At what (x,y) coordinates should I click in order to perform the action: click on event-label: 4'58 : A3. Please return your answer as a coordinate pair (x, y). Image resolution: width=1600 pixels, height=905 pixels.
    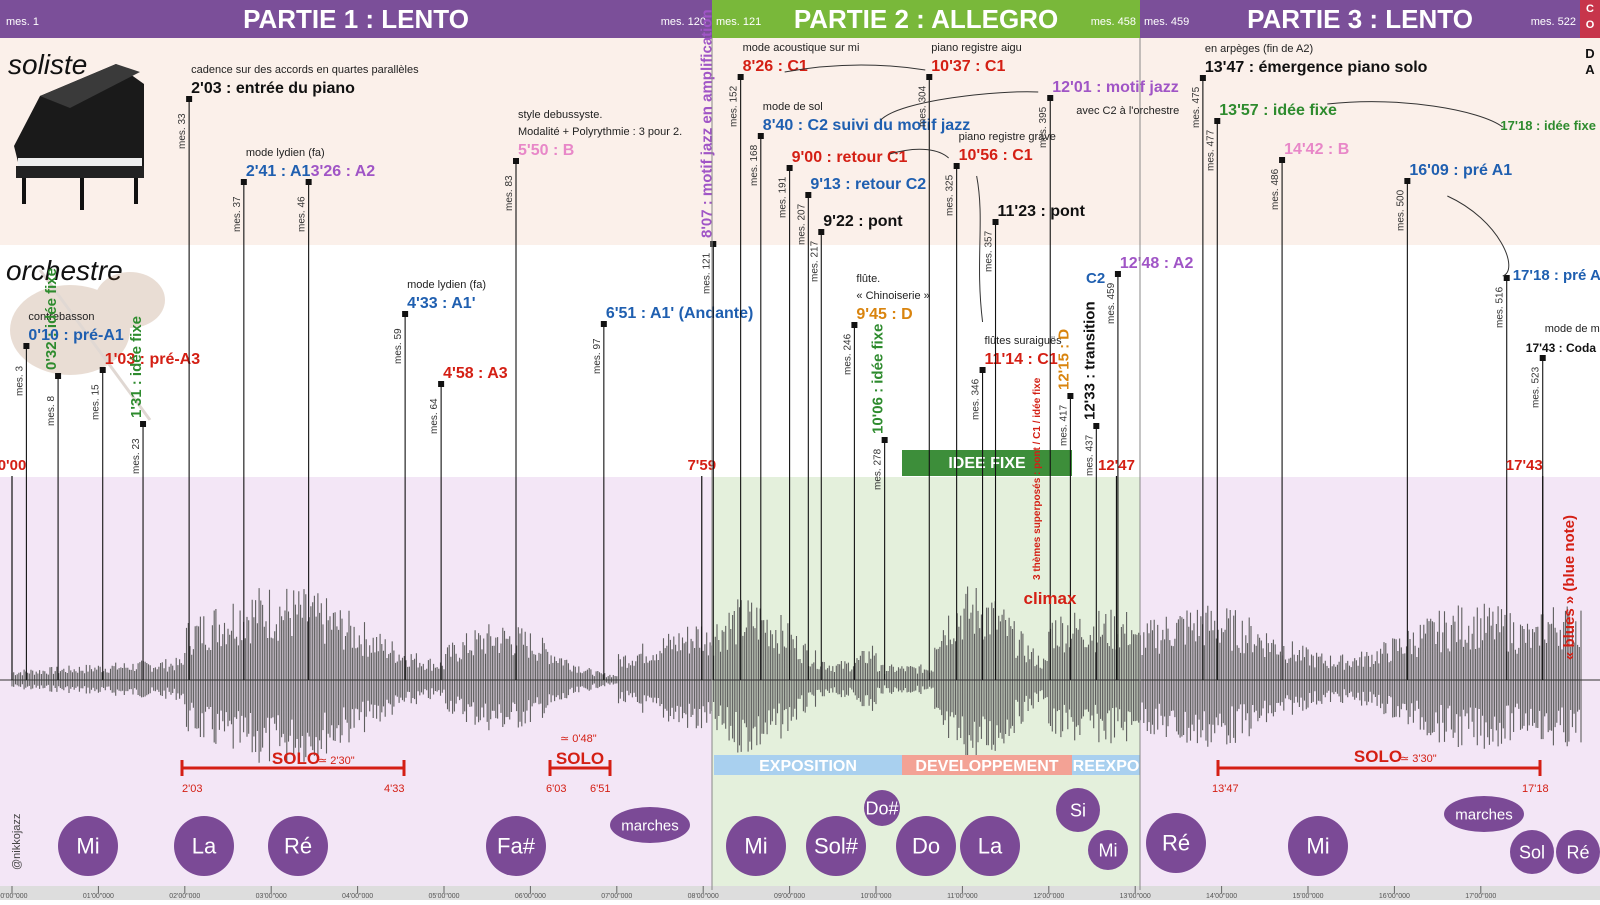
    Looking at the image, I should click on (475, 373).